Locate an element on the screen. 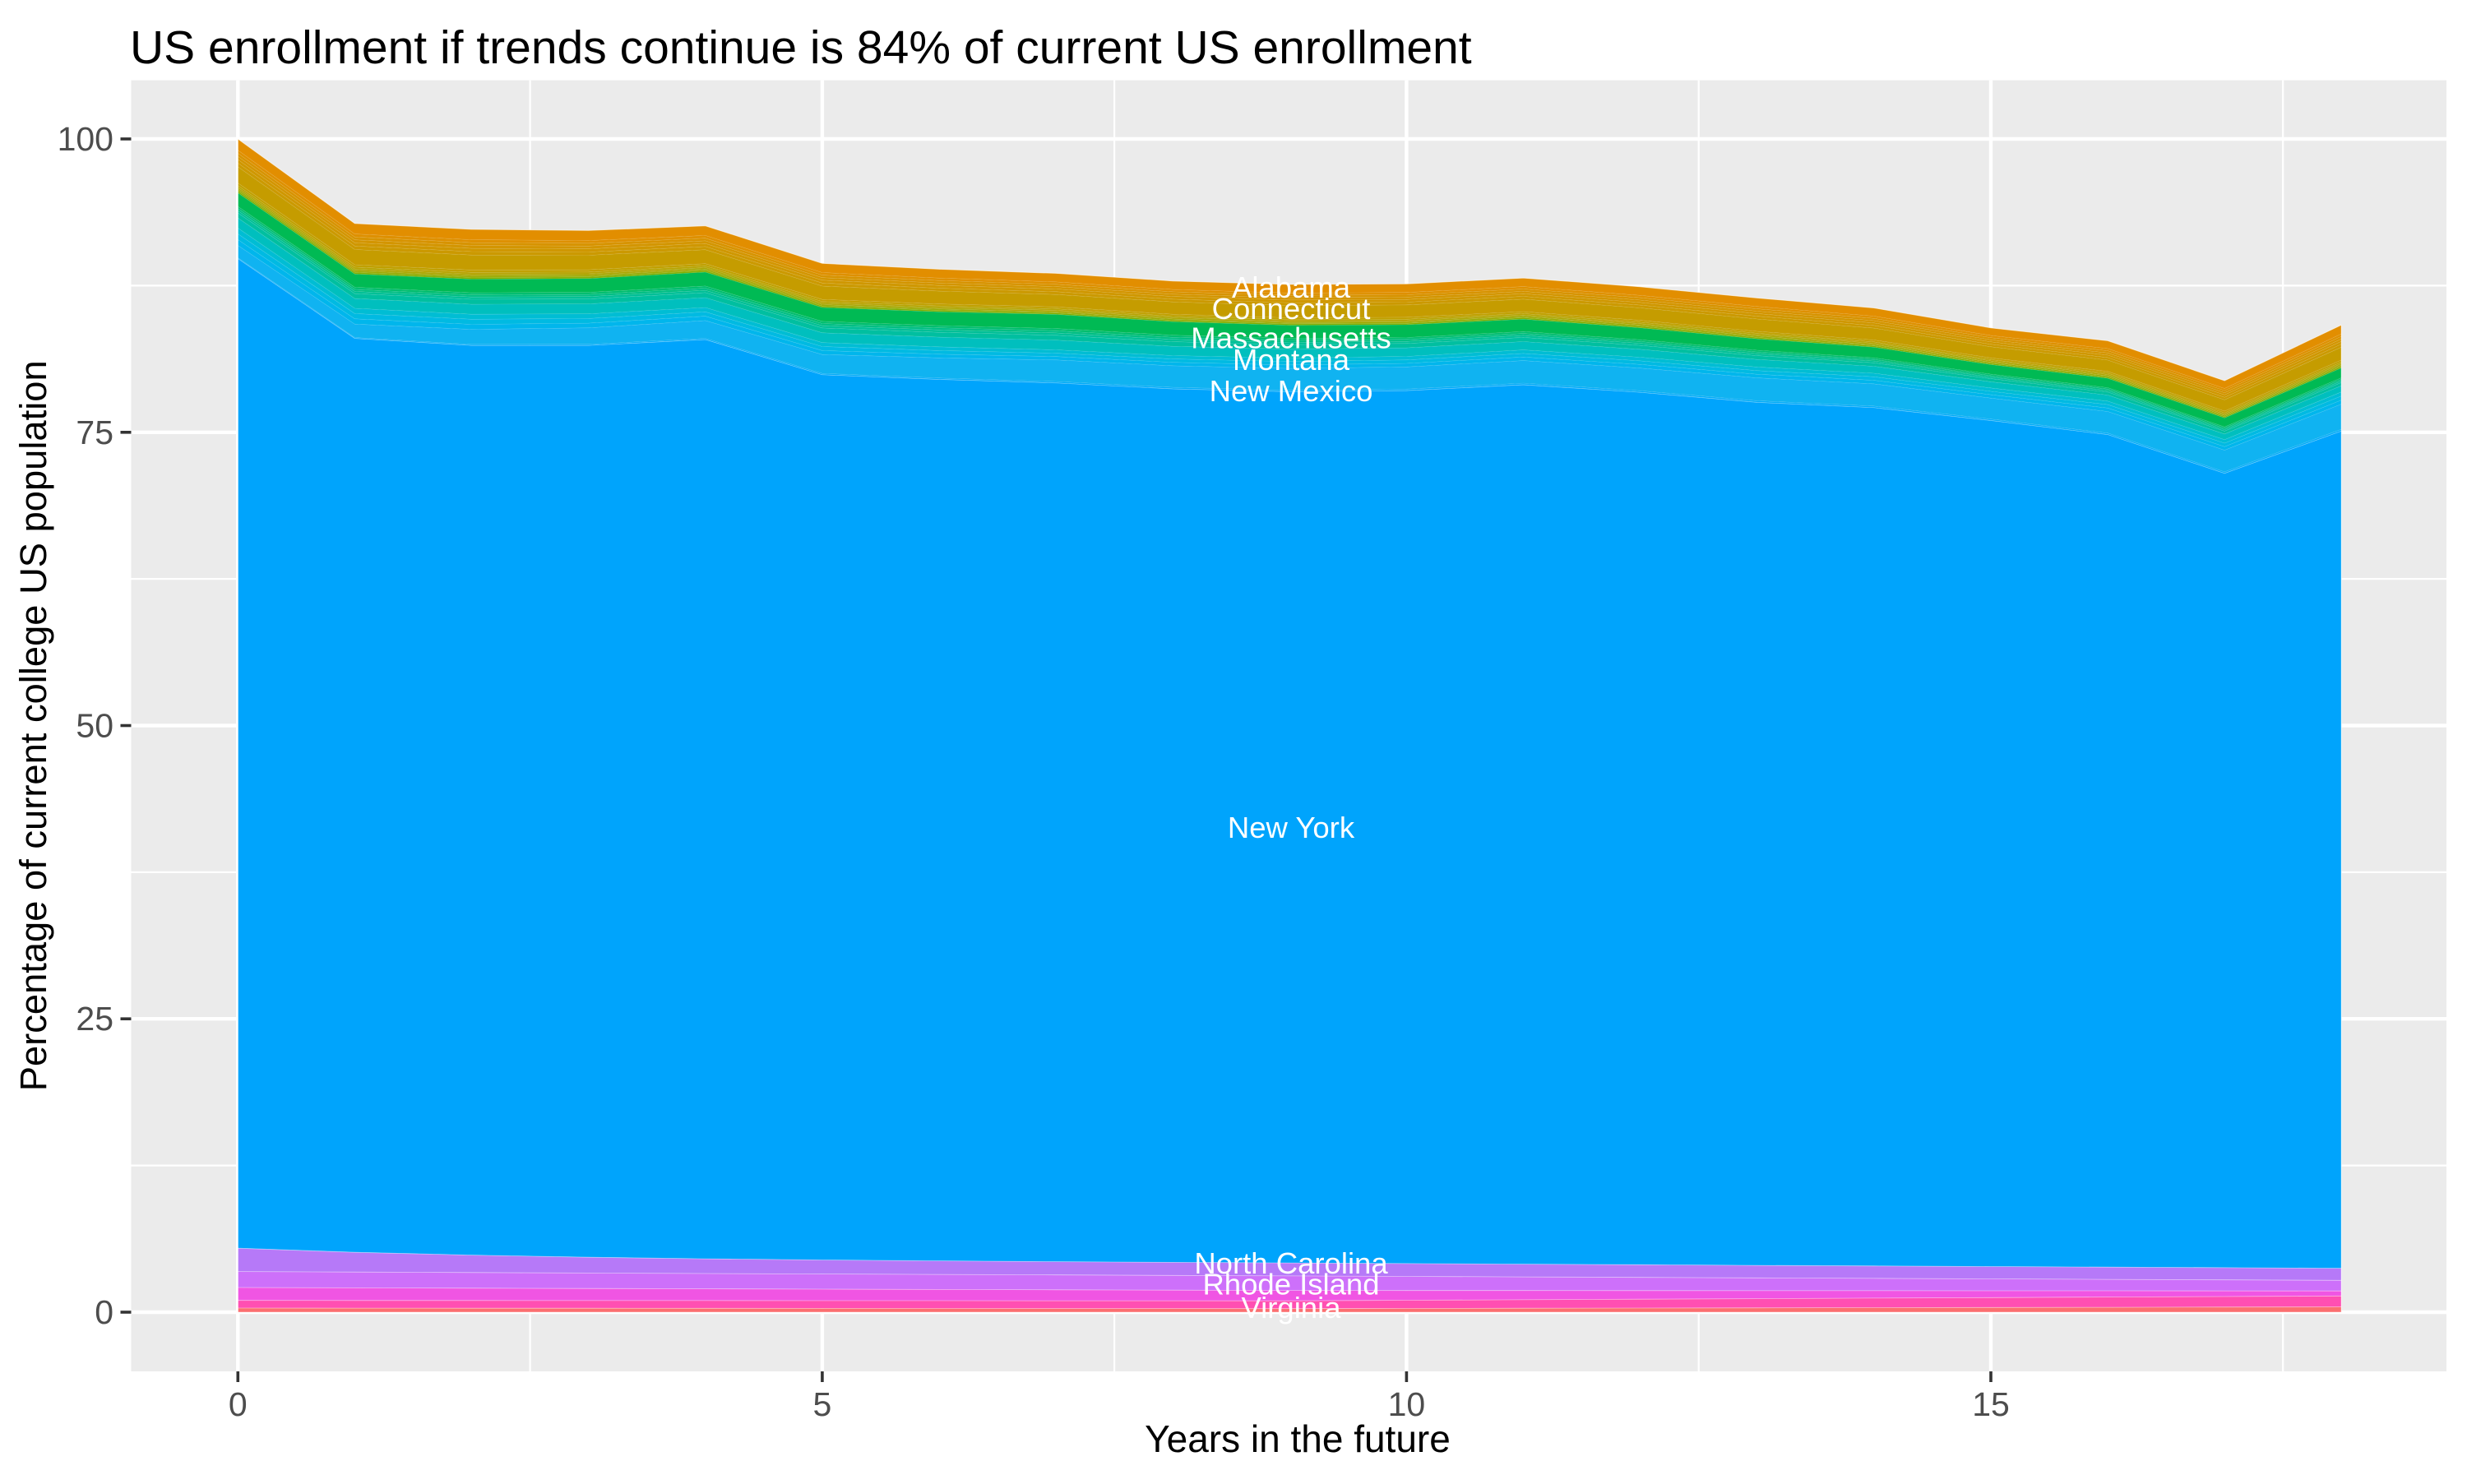  svg-text: 100 is located at coordinates (86, 139).